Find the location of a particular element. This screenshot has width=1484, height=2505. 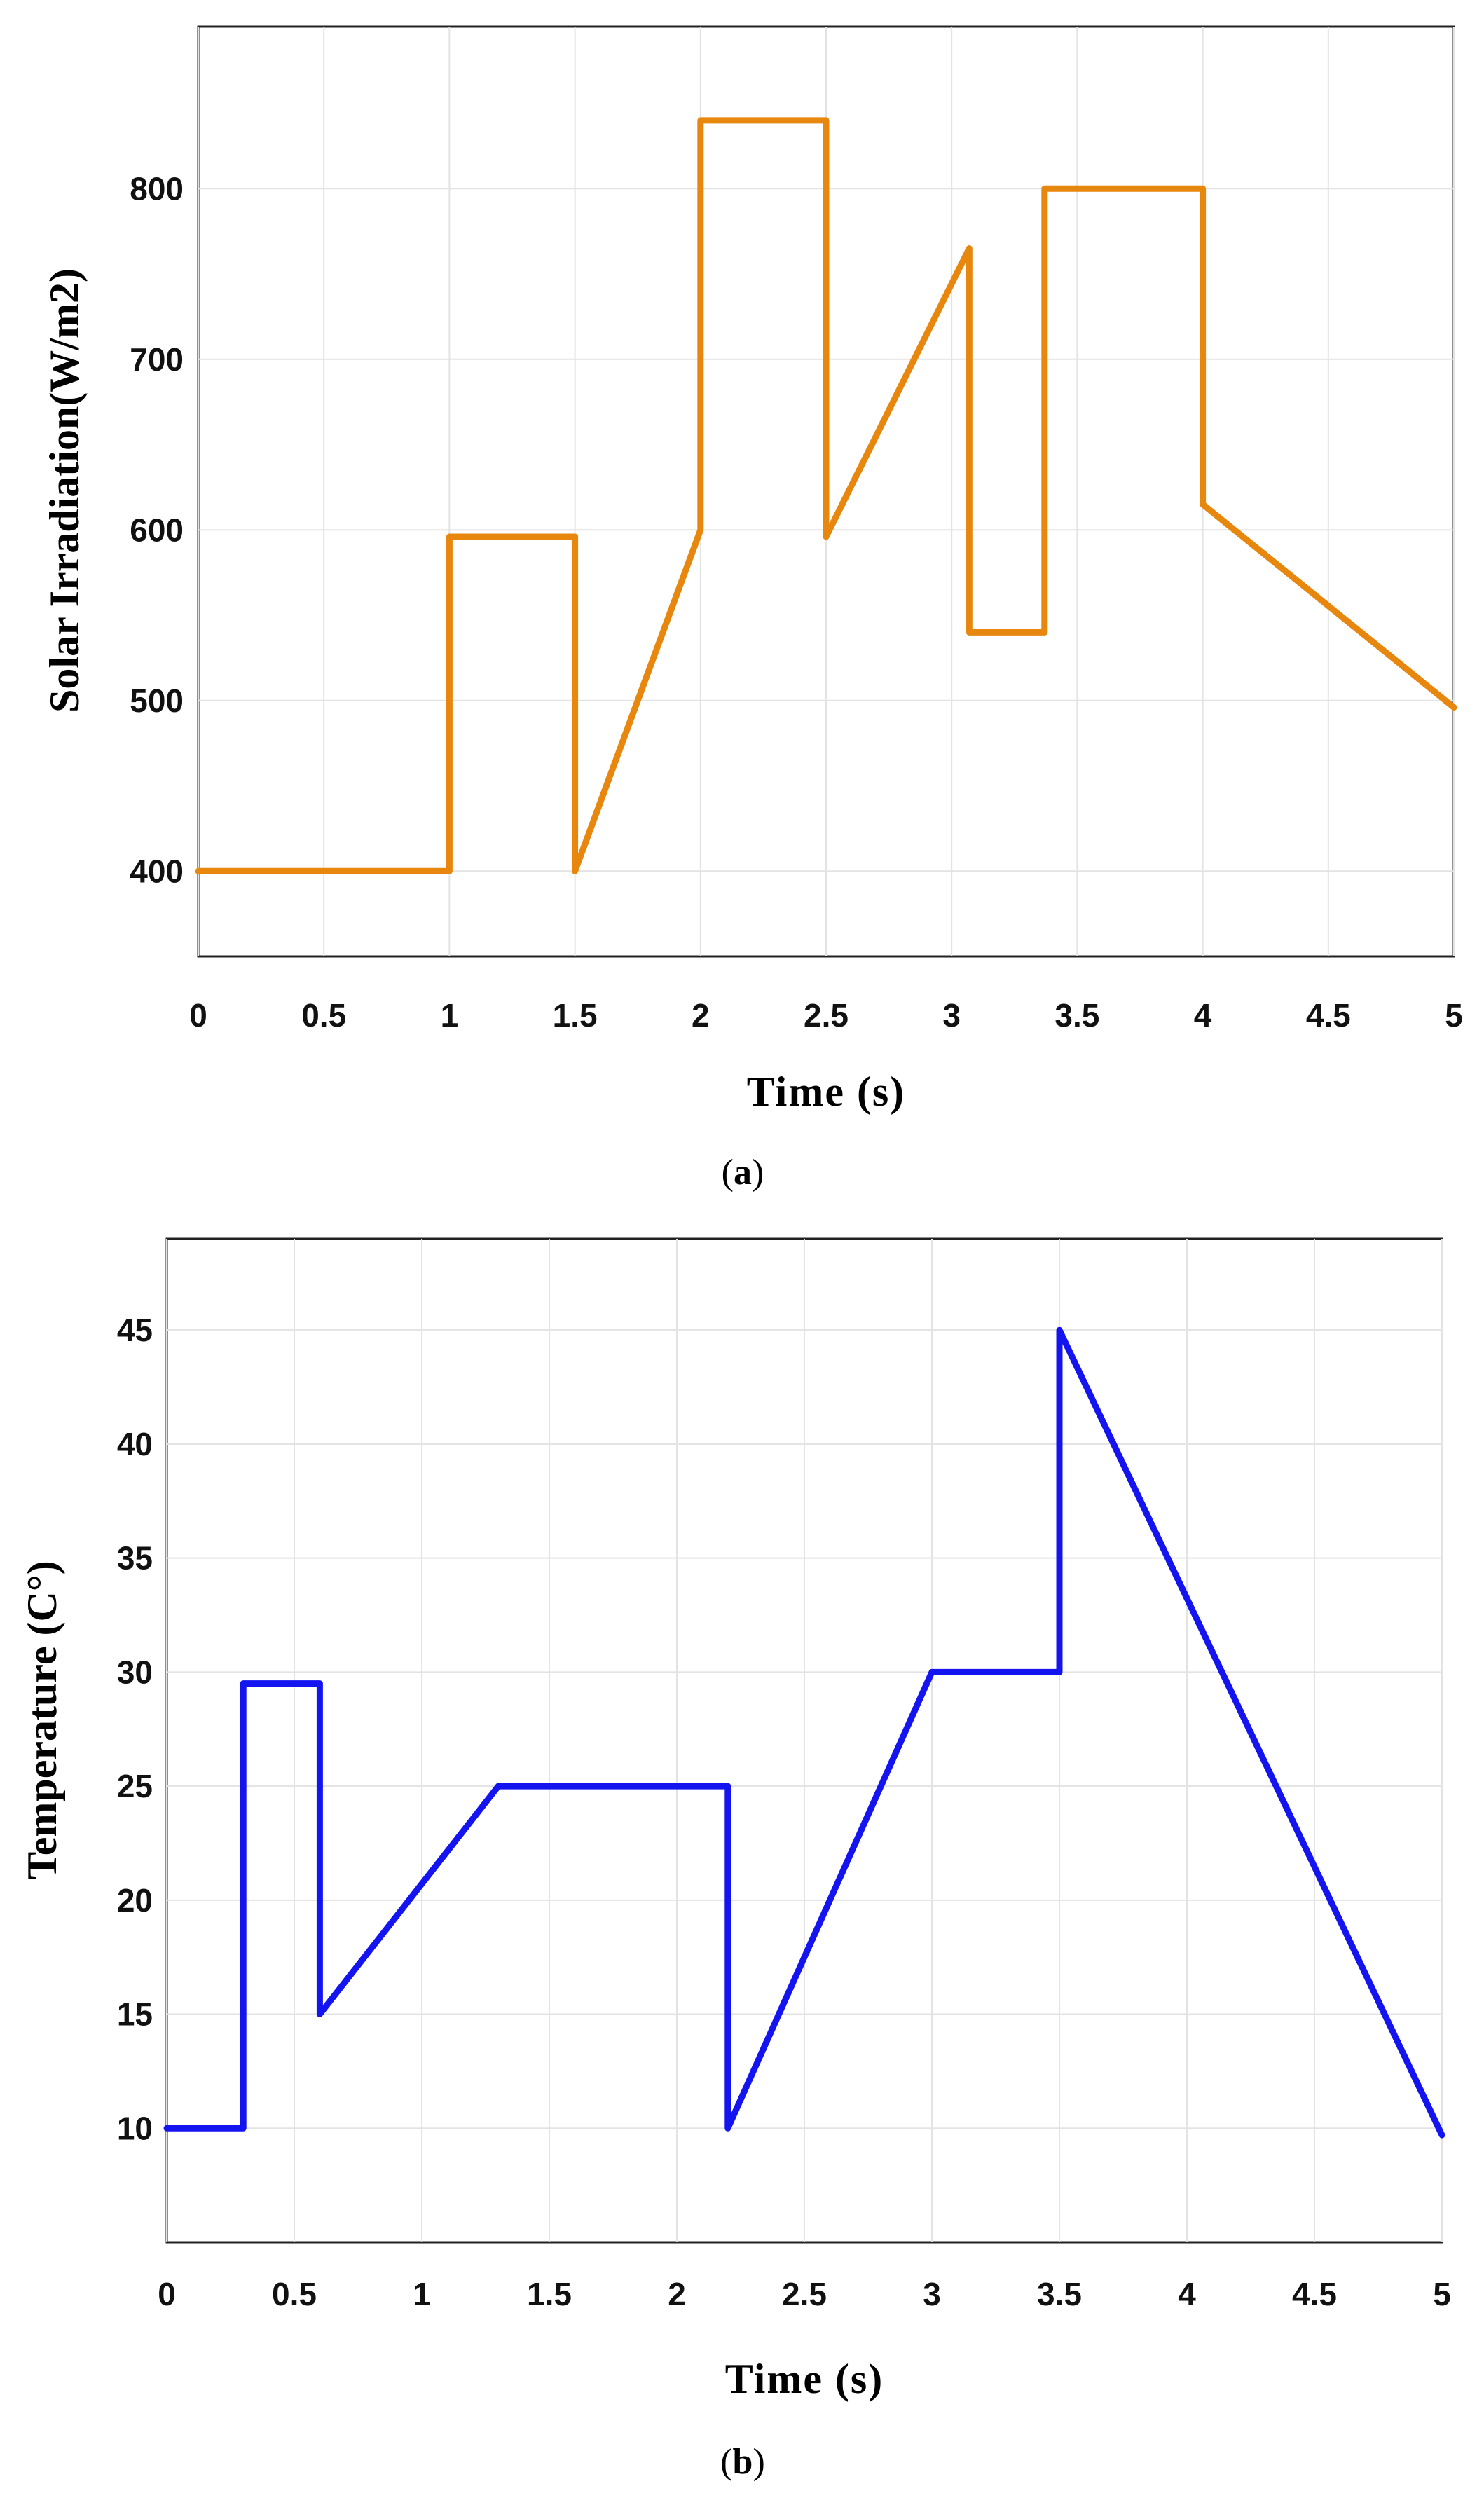

y-tick-label: 25 is located at coordinates (135, 1786).